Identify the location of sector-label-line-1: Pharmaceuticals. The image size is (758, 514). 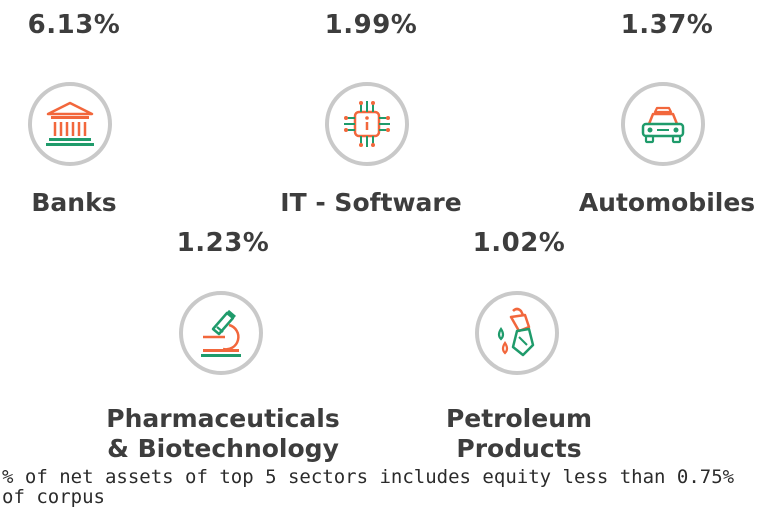
(223, 418).